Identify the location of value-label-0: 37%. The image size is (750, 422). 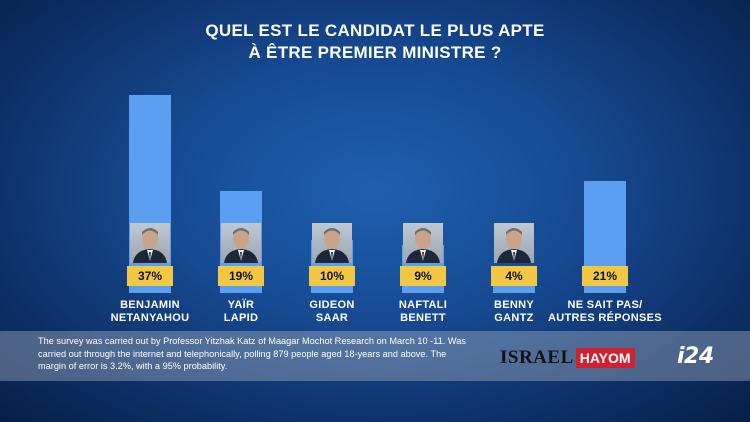
(150, 276).